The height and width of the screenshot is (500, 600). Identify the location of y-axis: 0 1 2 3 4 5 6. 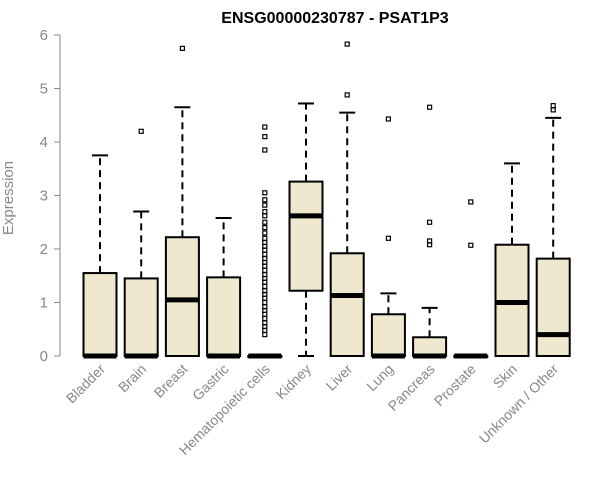
(50, 196).